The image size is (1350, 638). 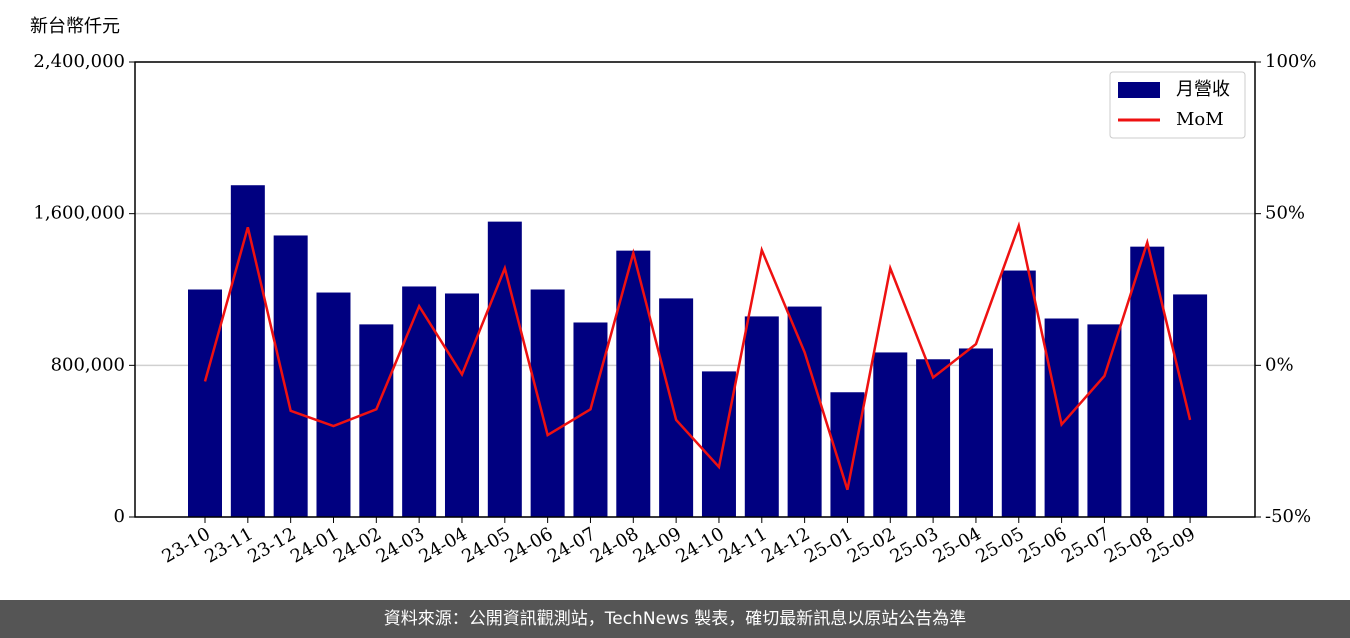 I want to click on x-tick-label: 24-07, so click(x=571, y=545).